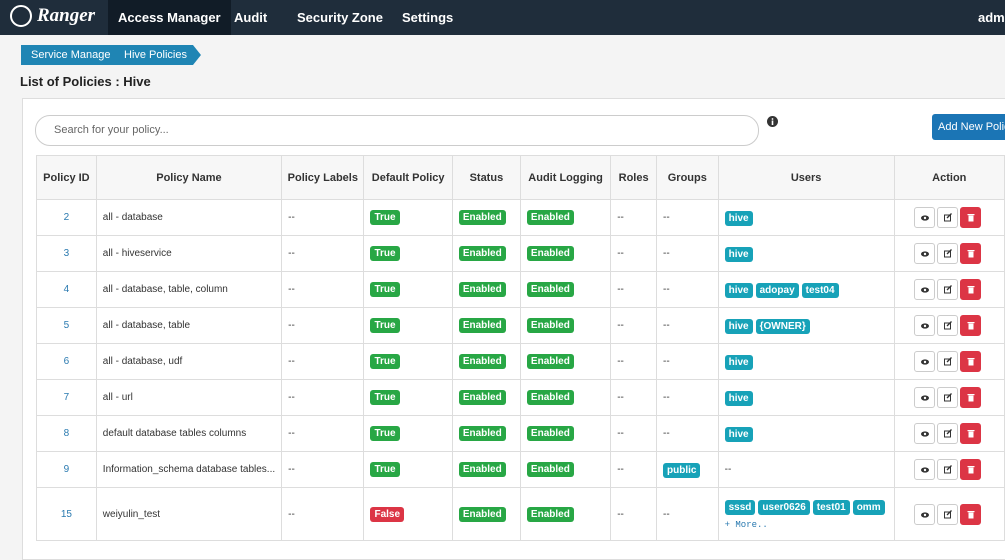  What do you see at coordinates (74, 55) in the screenshot?
I see `breadcrumb: Service Manager` at bounding box center [74, 55].